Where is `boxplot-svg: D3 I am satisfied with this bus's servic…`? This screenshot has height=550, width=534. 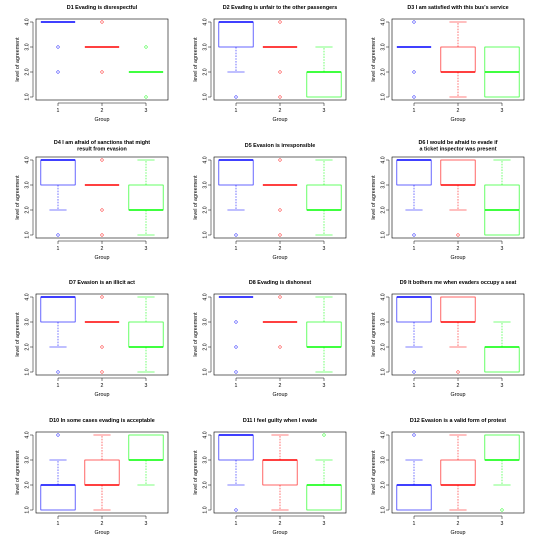 boxplot-svg: D3 I am satisfied with this bus's servic… is located at coordinates (448, 64).